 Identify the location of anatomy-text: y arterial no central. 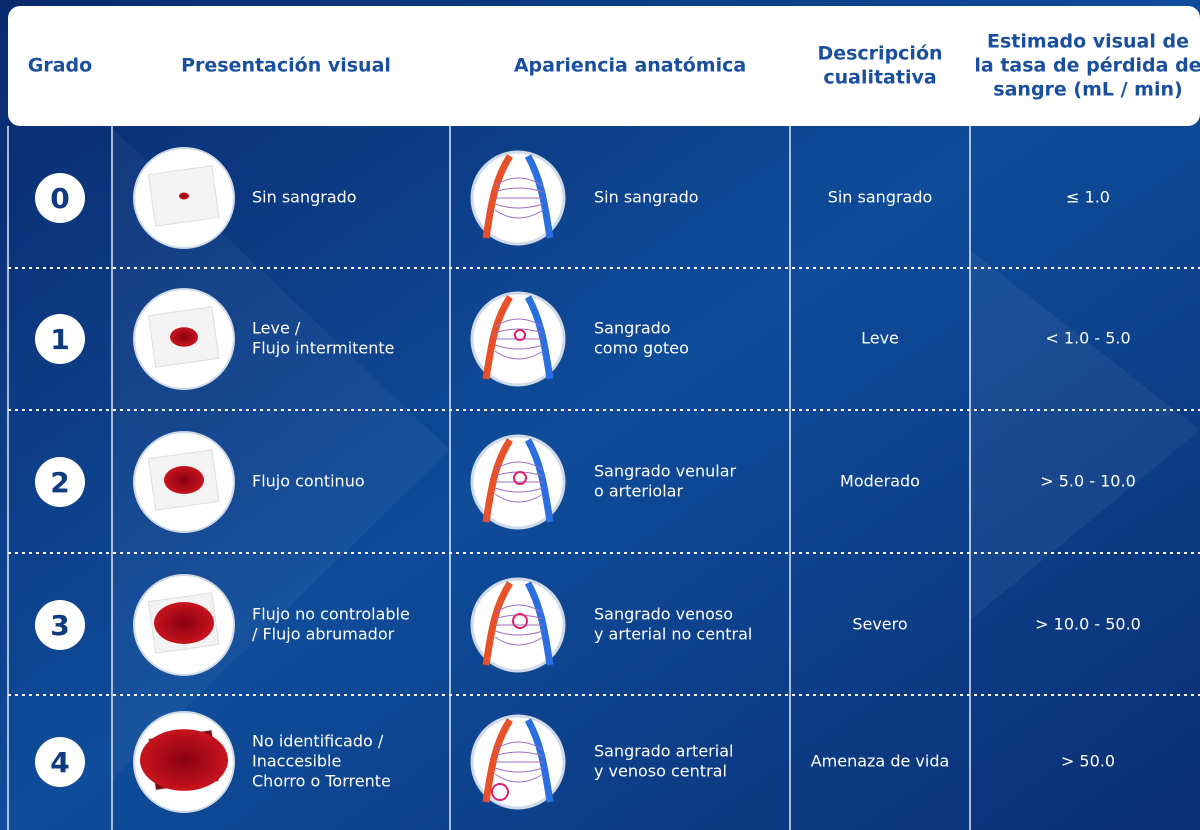
(673, 634).